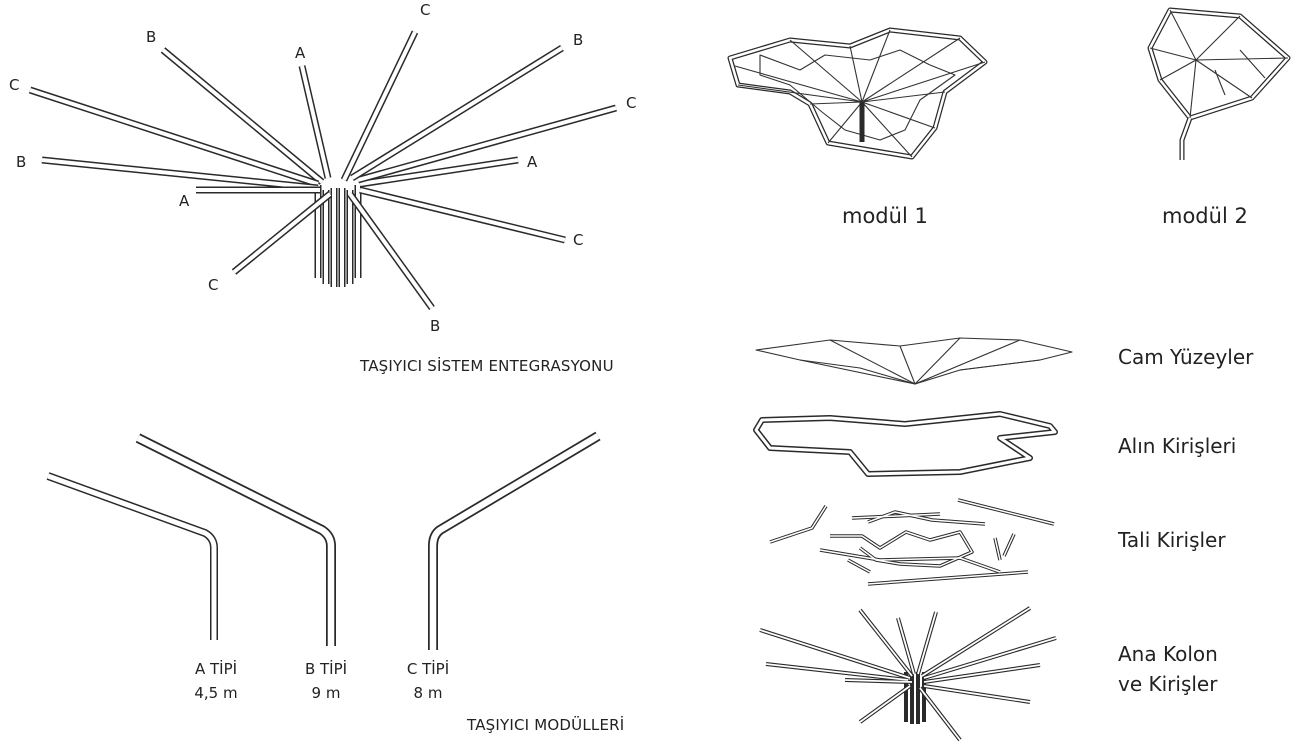  I want to click on arm-label-b-upper-right: B, so click(578, 40).